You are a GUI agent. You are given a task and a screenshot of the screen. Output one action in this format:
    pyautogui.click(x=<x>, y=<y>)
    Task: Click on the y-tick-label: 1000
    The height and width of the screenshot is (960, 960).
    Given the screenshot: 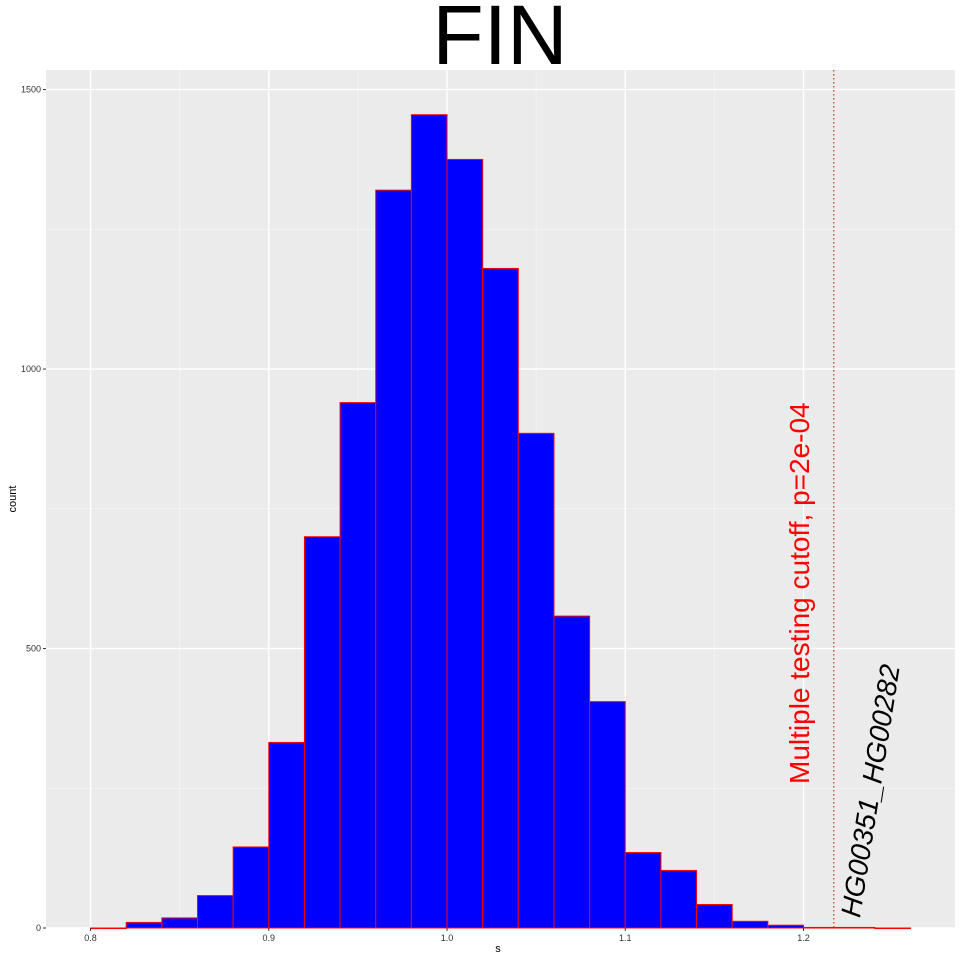 What is the action you would take?
    pyautogui.click(x=31, y=369)
    